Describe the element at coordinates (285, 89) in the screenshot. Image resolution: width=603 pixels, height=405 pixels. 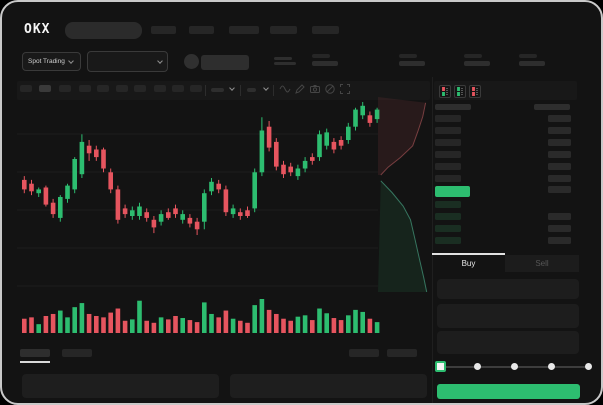
I see `wave-indicator-icon` at that location.